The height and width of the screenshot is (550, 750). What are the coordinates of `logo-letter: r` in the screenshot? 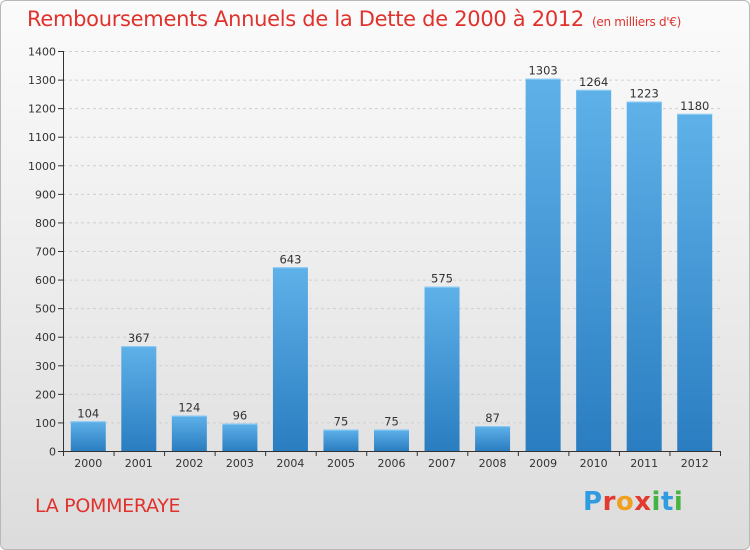 It's located at (609, 502).